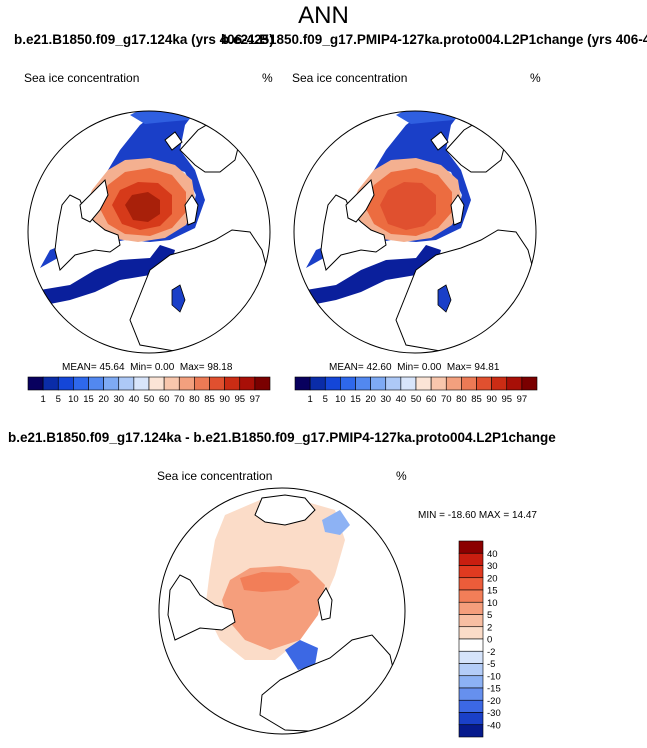  What do you see at coordinates (103, 399) in the screenshot?
I see `panel1-colorbar-tick-label: 20` at bounding box center [103, 399].